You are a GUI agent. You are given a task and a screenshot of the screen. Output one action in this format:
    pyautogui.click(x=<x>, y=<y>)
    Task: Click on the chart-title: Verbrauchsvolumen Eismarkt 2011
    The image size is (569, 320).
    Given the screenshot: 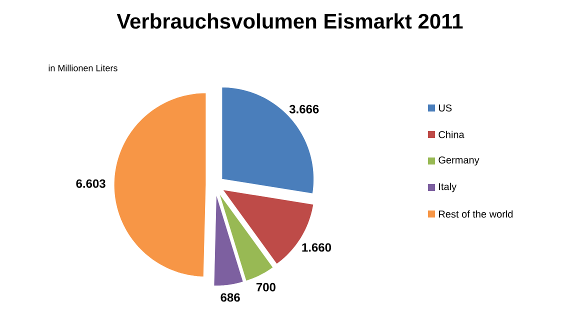 What is the action you would take?
    pyautogui.click(x=289, y=21)
    